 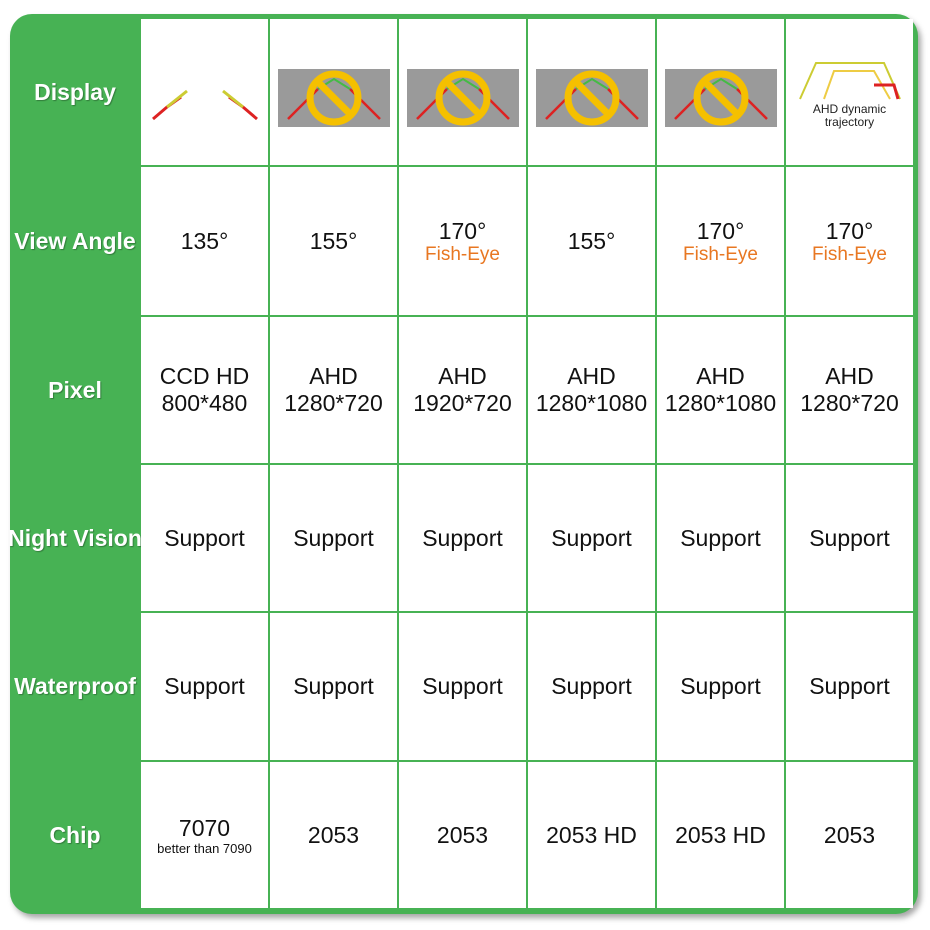 I want to click on table-cell: CCD HD 800*480, so click(x=204, y=390).